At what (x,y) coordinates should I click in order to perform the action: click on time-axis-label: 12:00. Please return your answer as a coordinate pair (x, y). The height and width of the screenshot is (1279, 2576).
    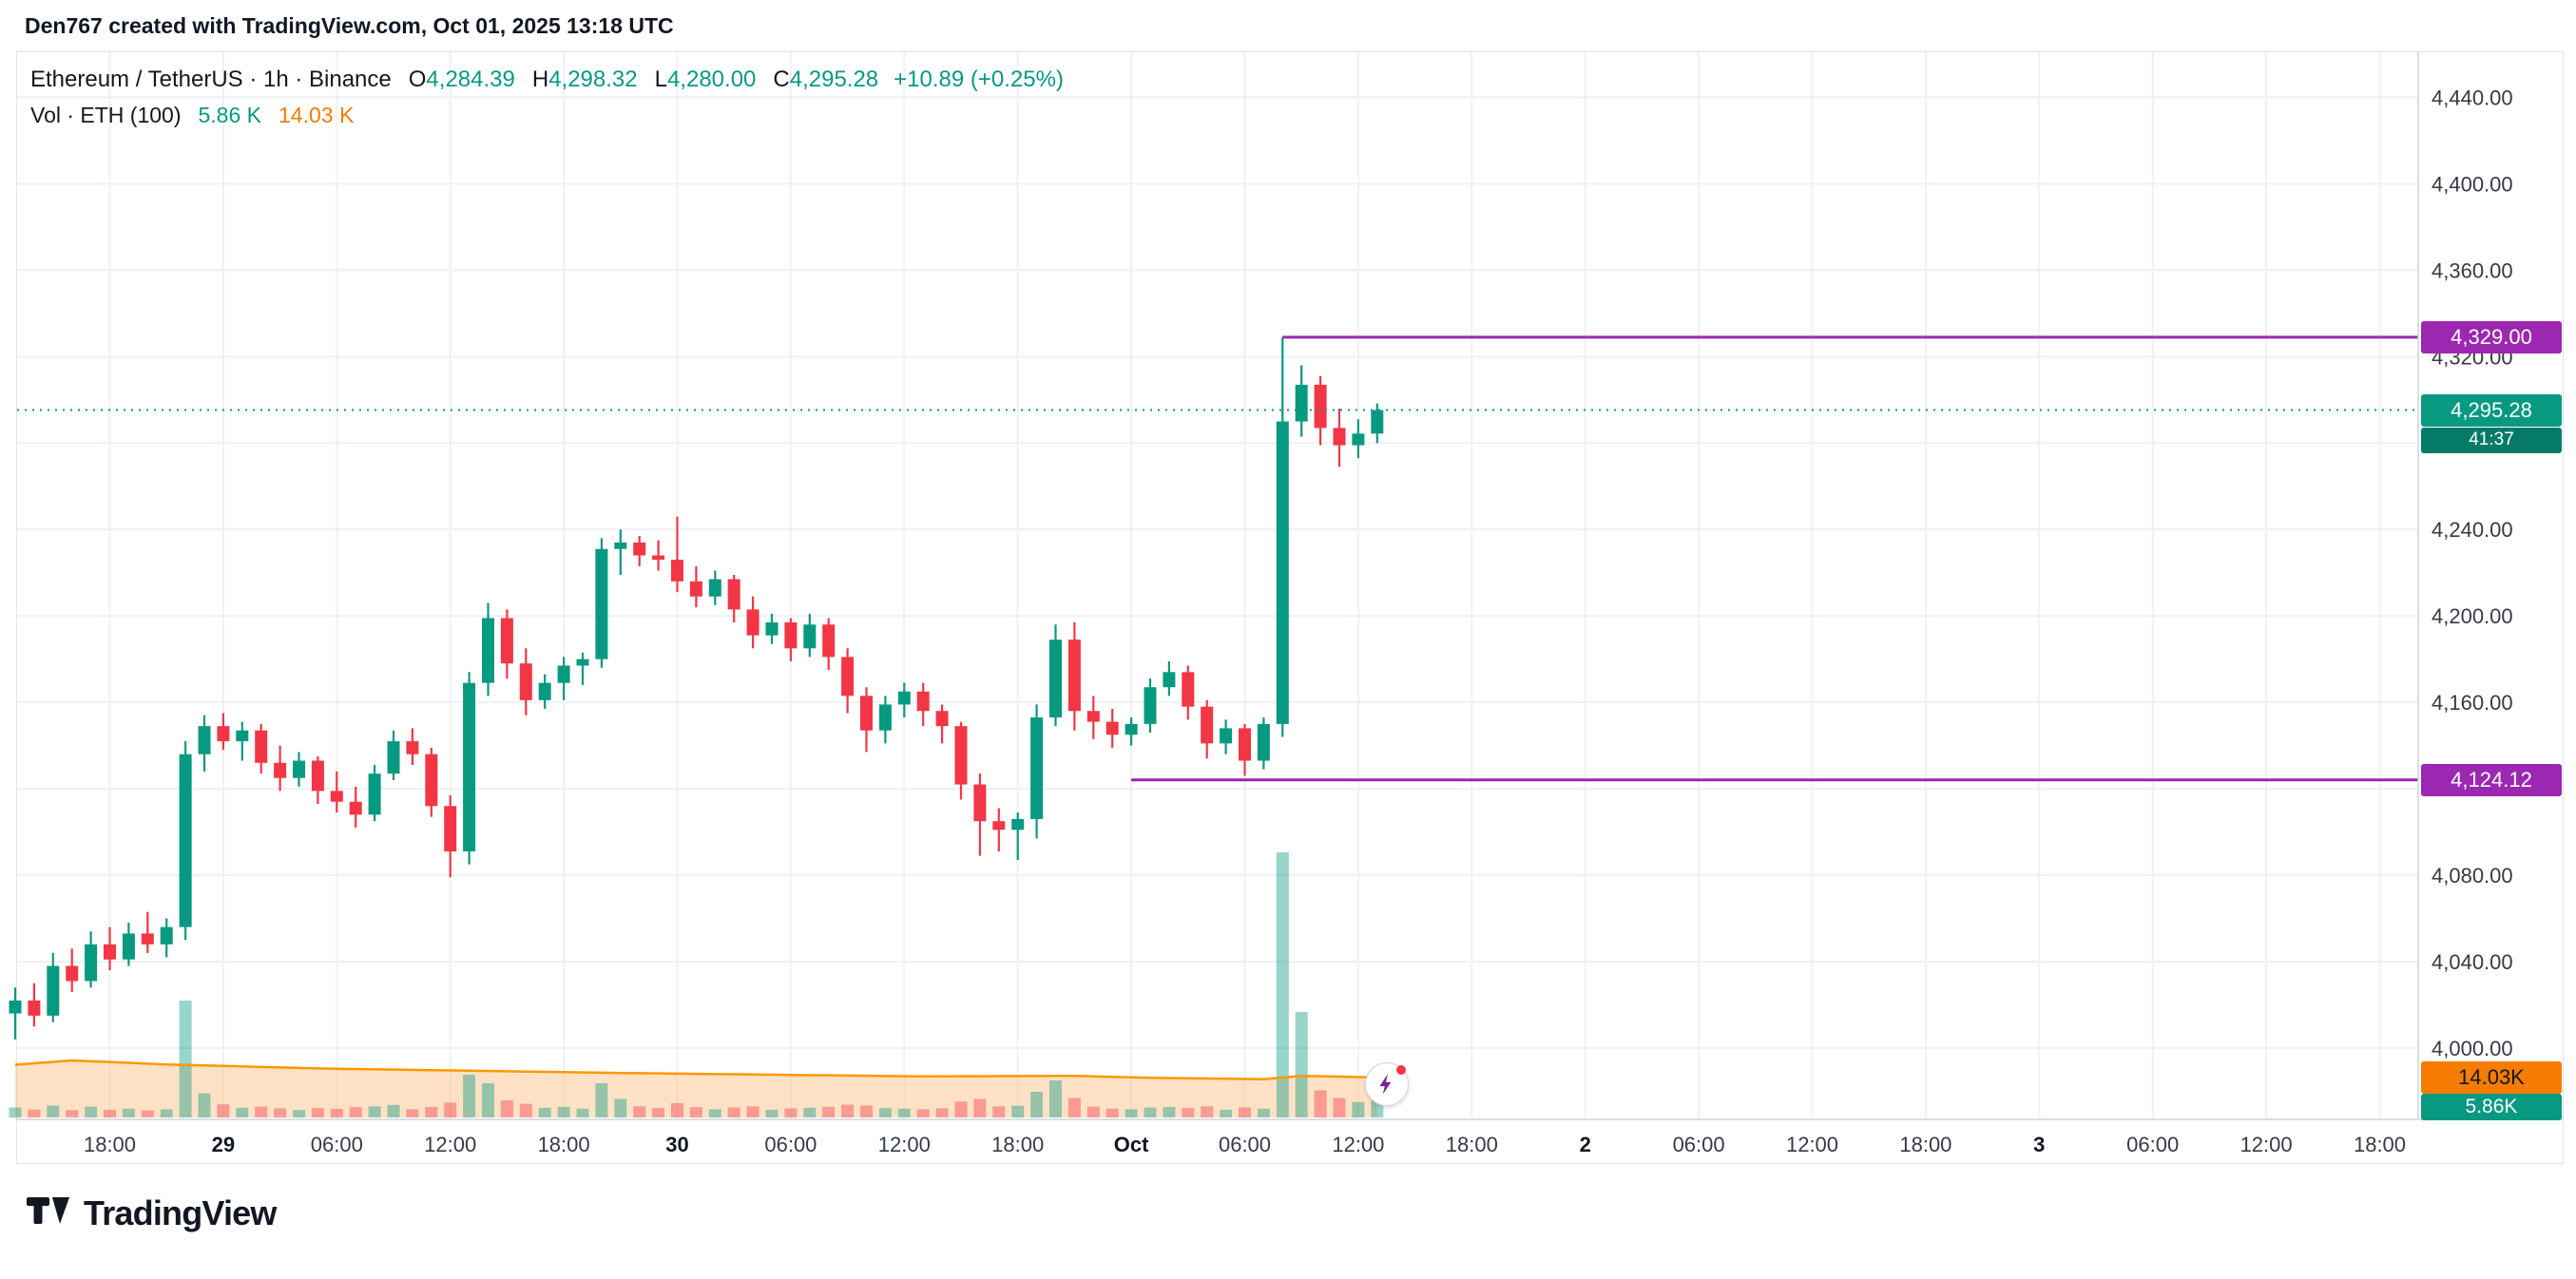
    Looking at the image, I should click on (905, 1145).